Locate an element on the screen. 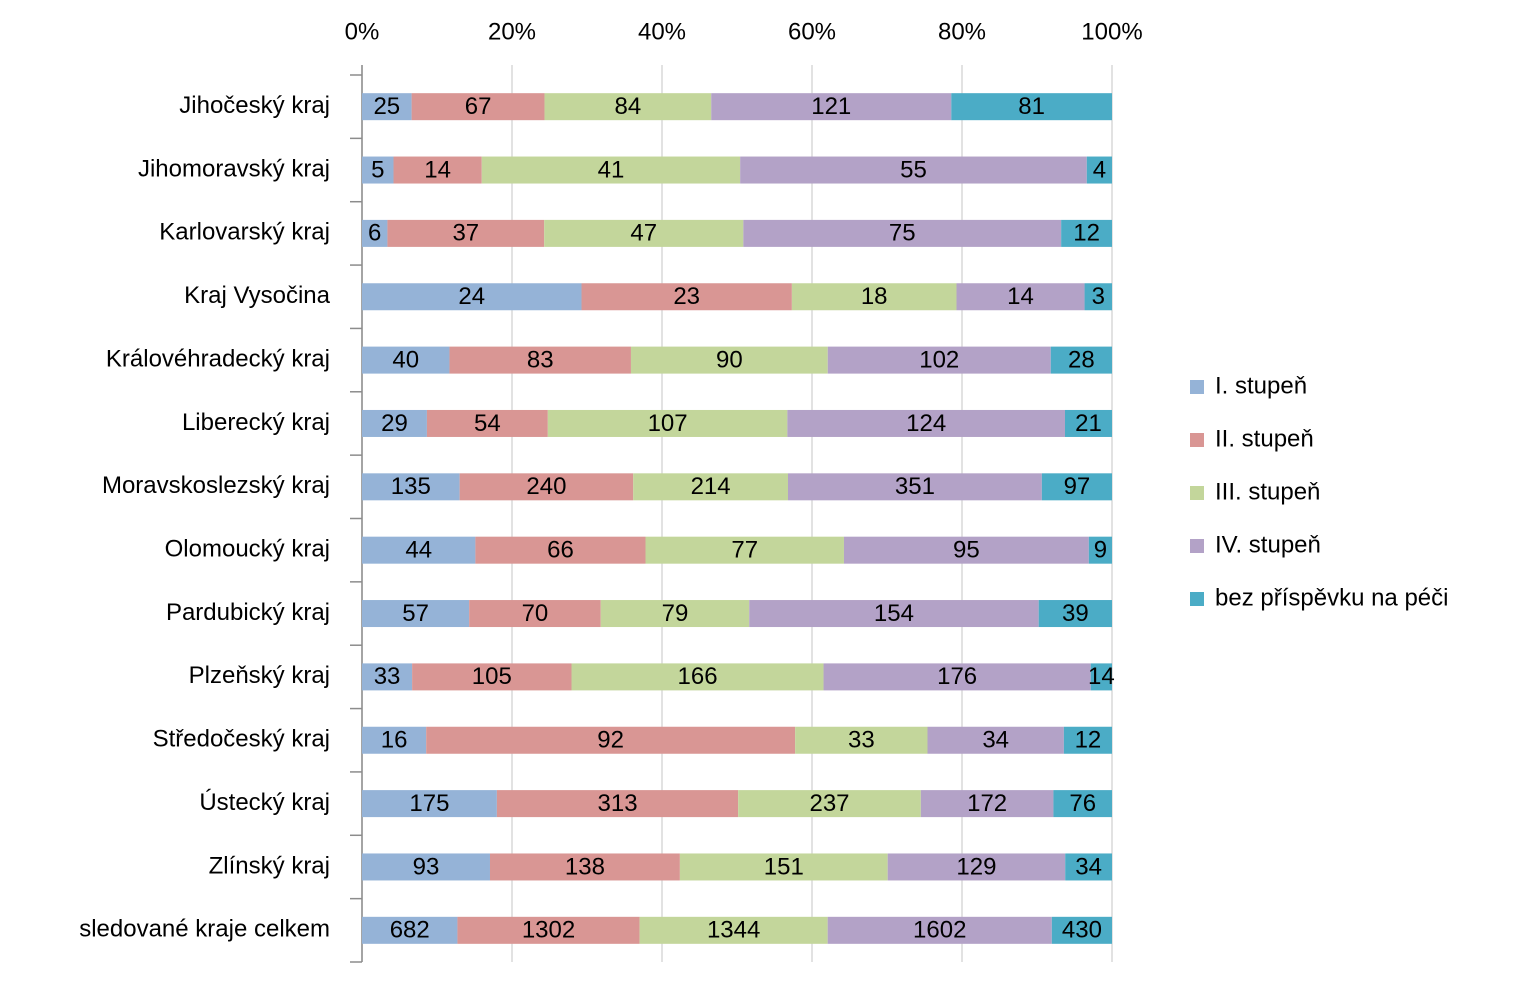 Image resolution: width=1525 pixels, height=986 pixels. data-label: 75 is located at coordinates (902, 233).